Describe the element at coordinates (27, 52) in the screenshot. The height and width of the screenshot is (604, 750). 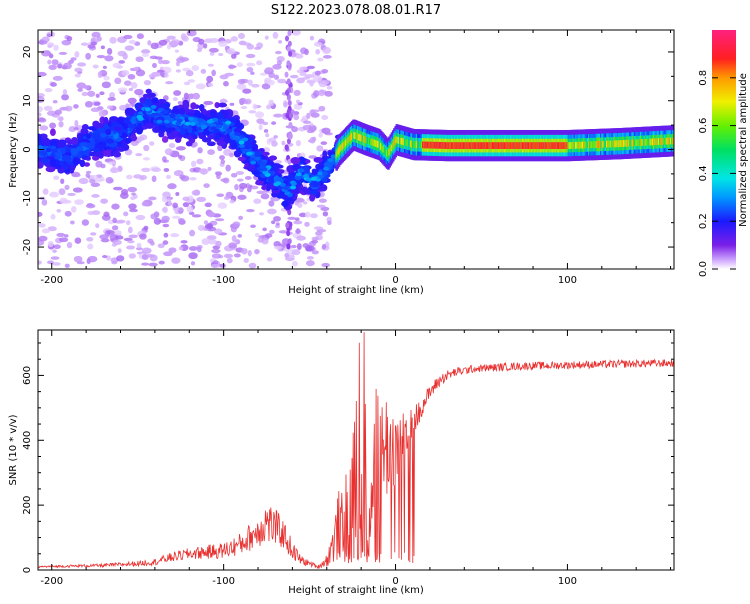
I see `spectrogram-ytick-label: 20` at that location.